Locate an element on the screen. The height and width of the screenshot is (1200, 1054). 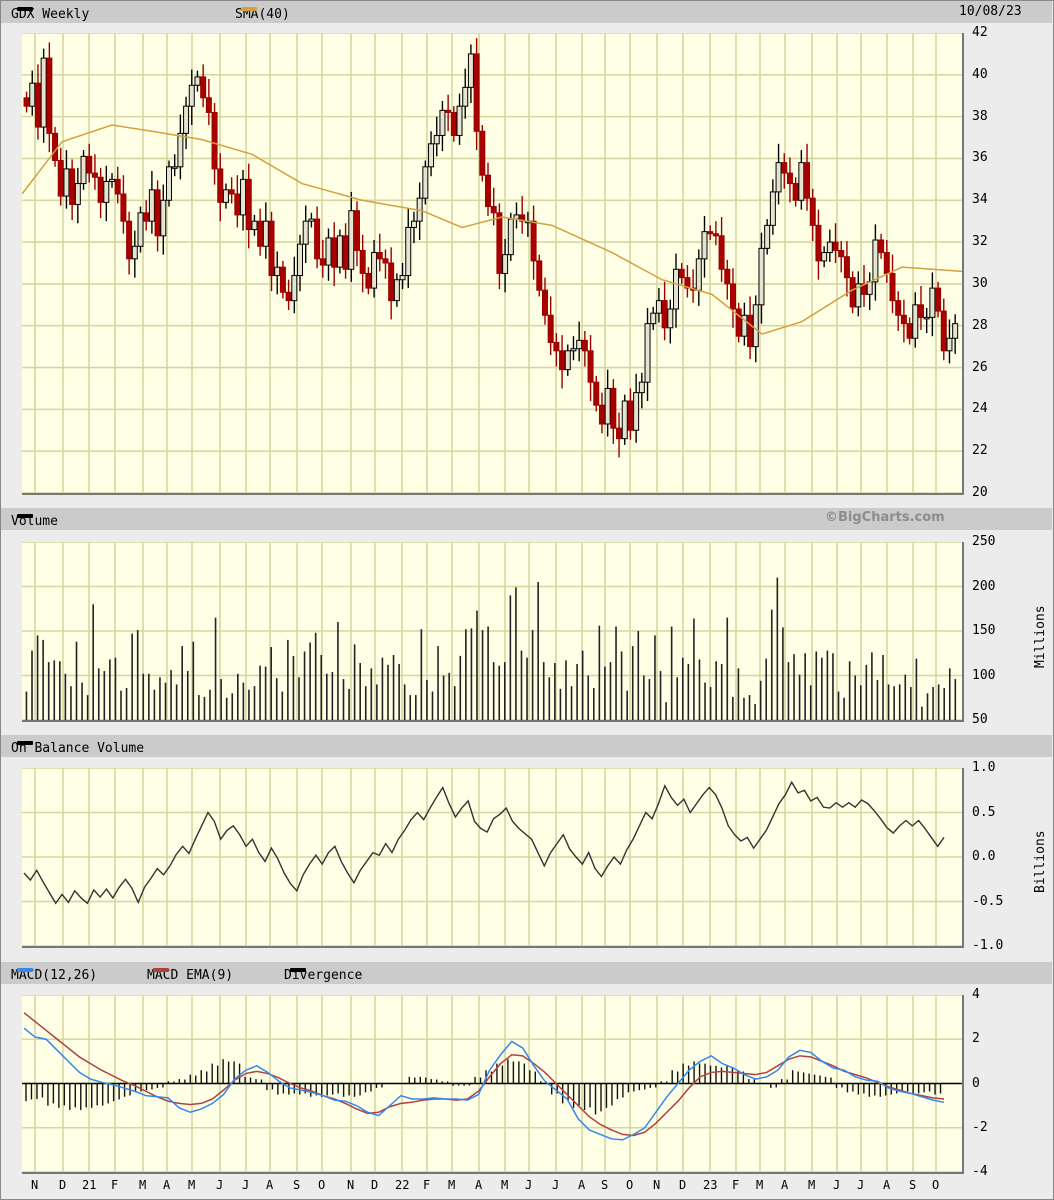
x-tick-label: 22 is located at coordinates (402, 1185).